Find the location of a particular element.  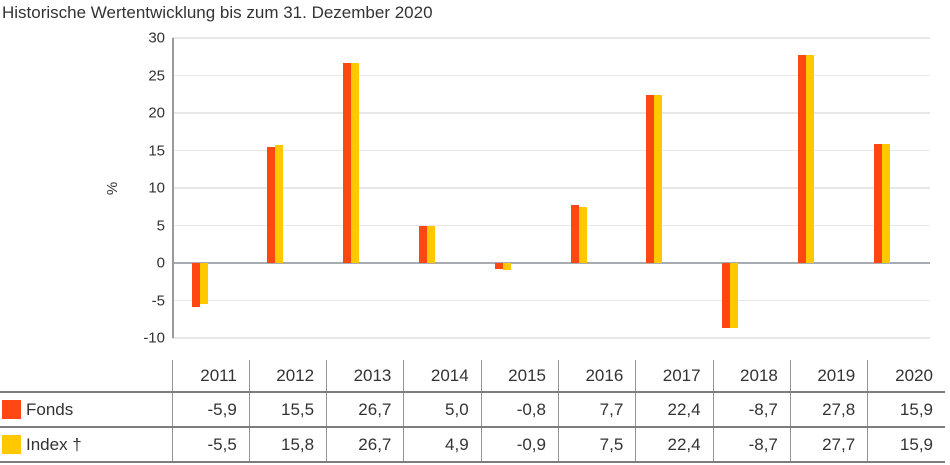

legend-swatch-fonds is located at coordinates (11, 409).